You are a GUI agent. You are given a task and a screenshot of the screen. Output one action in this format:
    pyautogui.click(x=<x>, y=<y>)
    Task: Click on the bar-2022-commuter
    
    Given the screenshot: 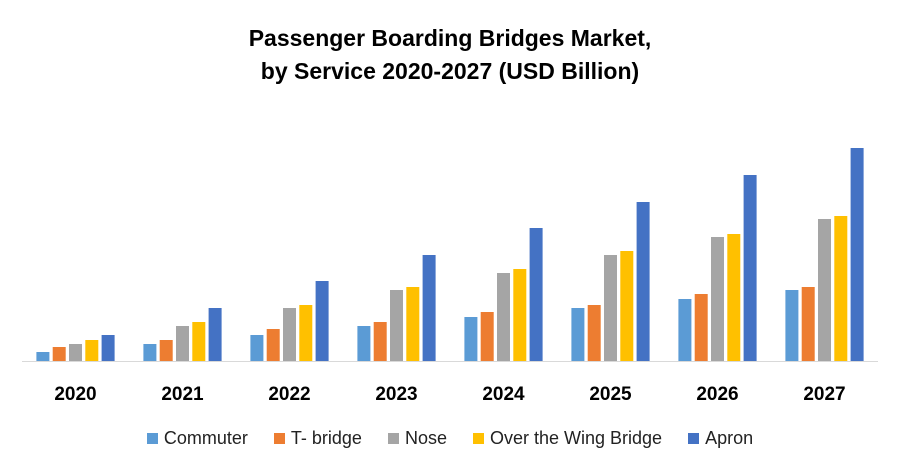 What is the action you would take?
    pyautogui.click(x=257, y=348)
    